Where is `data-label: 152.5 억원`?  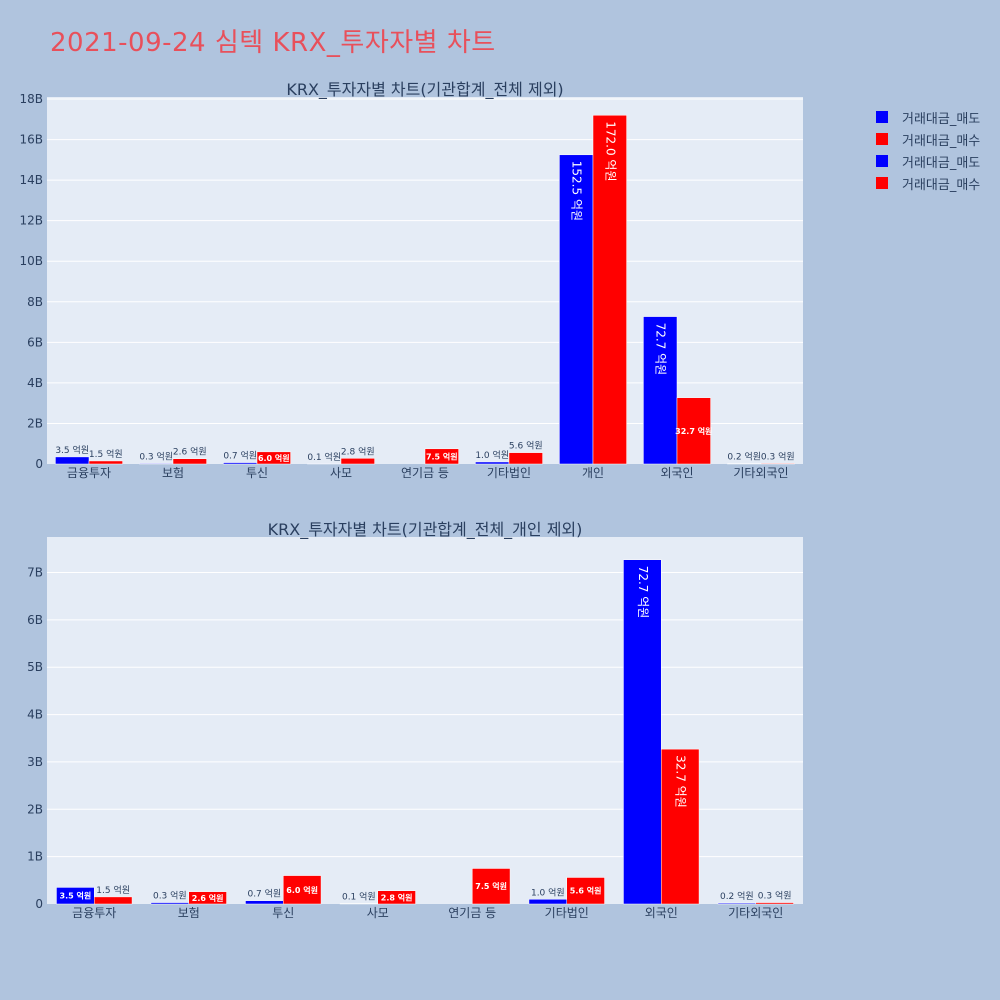
data-label: 152.5 억원 is located at coordinates (577, 191).